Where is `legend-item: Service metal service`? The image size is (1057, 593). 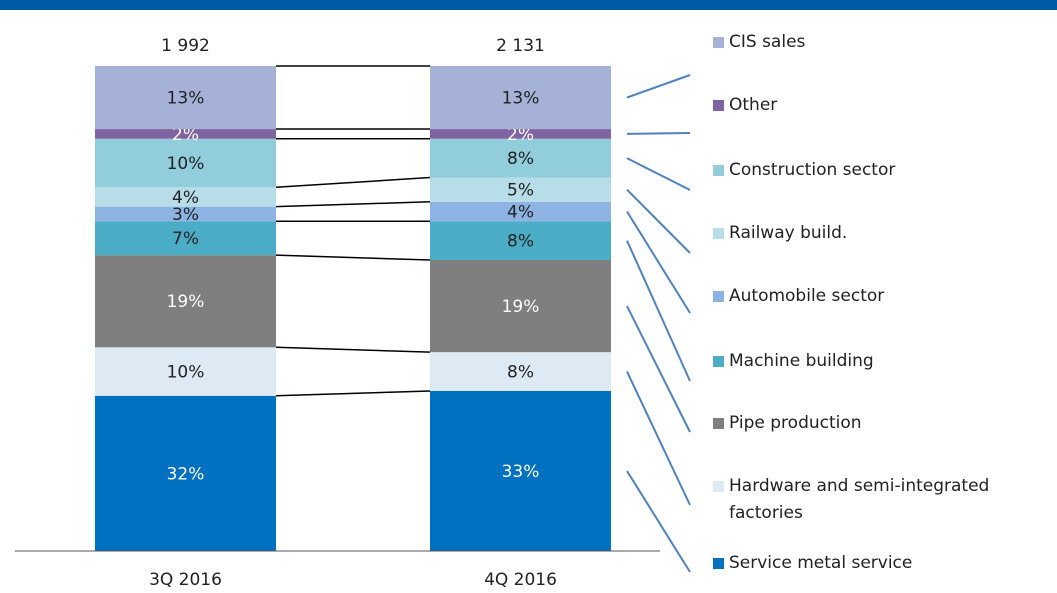
legend-item: Service metal service is located at coordinates (878, 563).